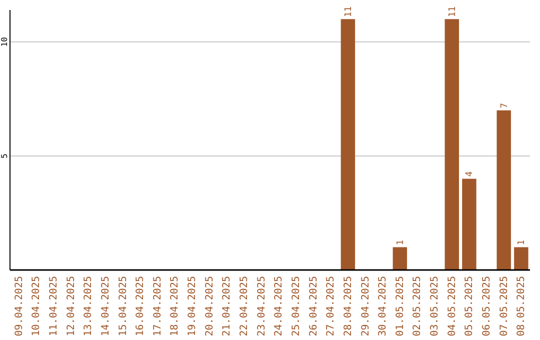 This screenshot has height=340, width=540. I want to click on data-label: 4, so click(470, 174).